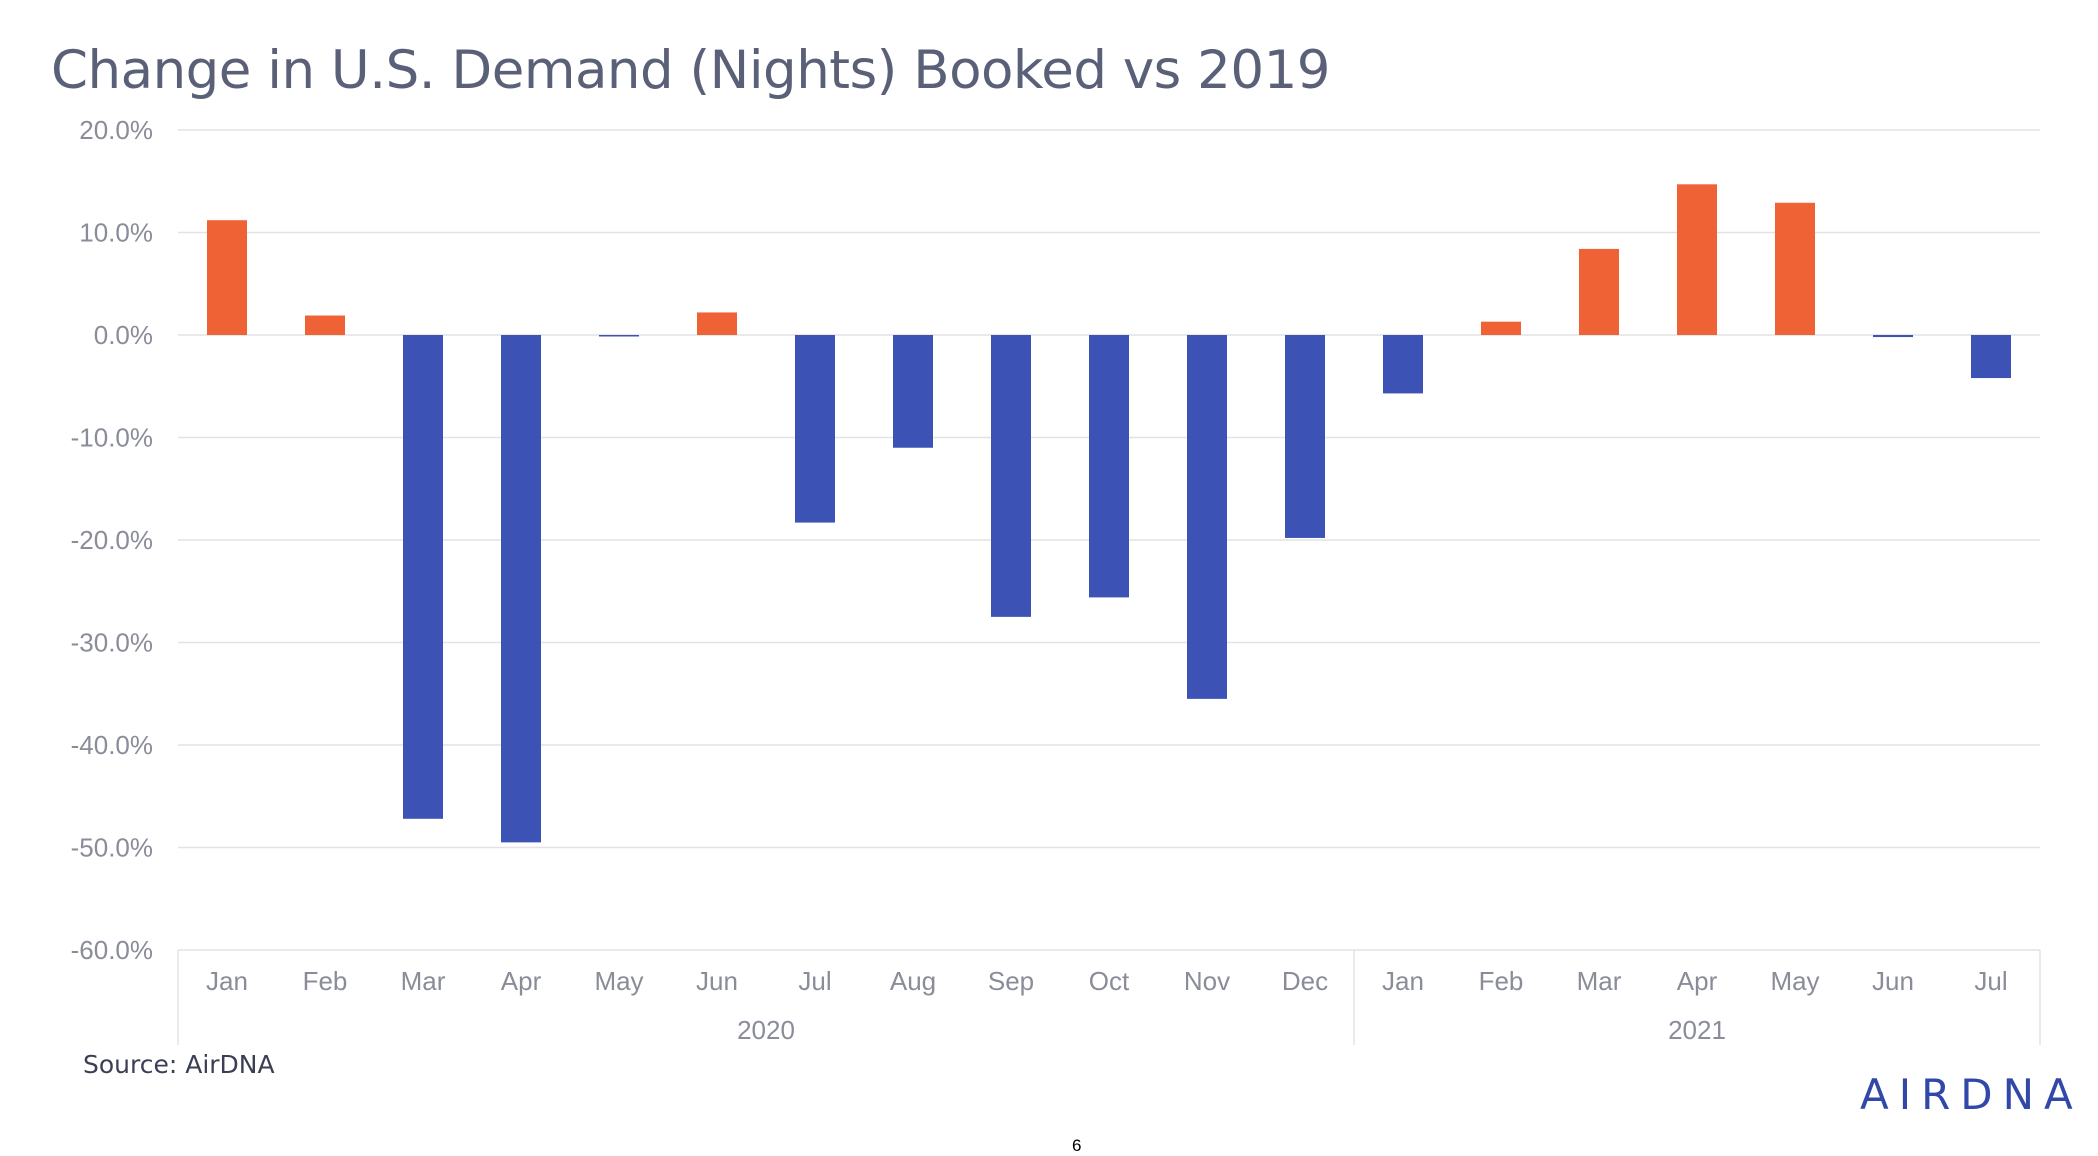 This screenshot has height=1156, width=2098. I want to click on x-tick-label: Aug, so click(913, 981).